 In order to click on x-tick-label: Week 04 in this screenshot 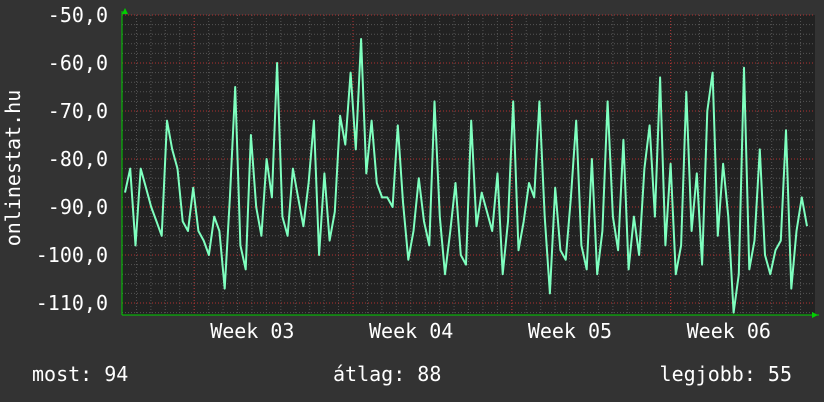, I will do `click(411, 331)`.